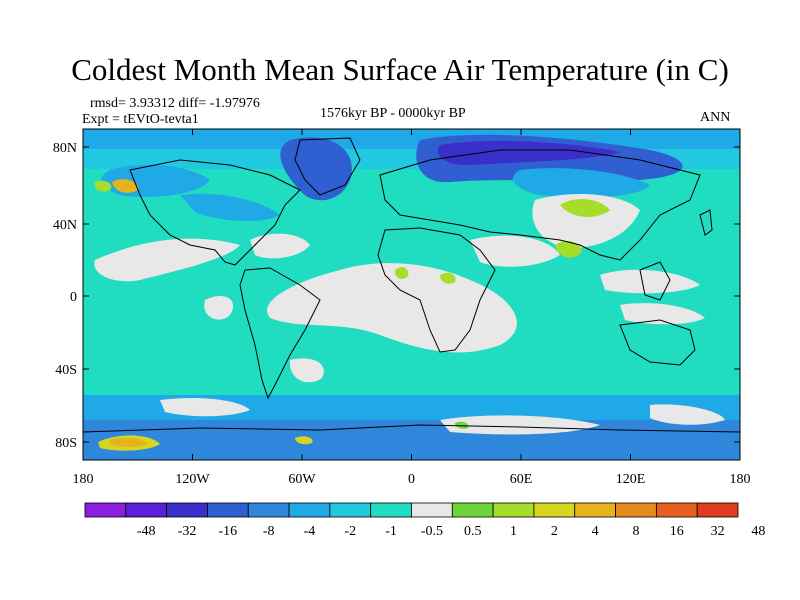 This screenshot has height=600, width=800. What do you see at coordinates (595, 531) in the screenshot?
I see `colorbar-label: 4` at bounding box center [595, 531].